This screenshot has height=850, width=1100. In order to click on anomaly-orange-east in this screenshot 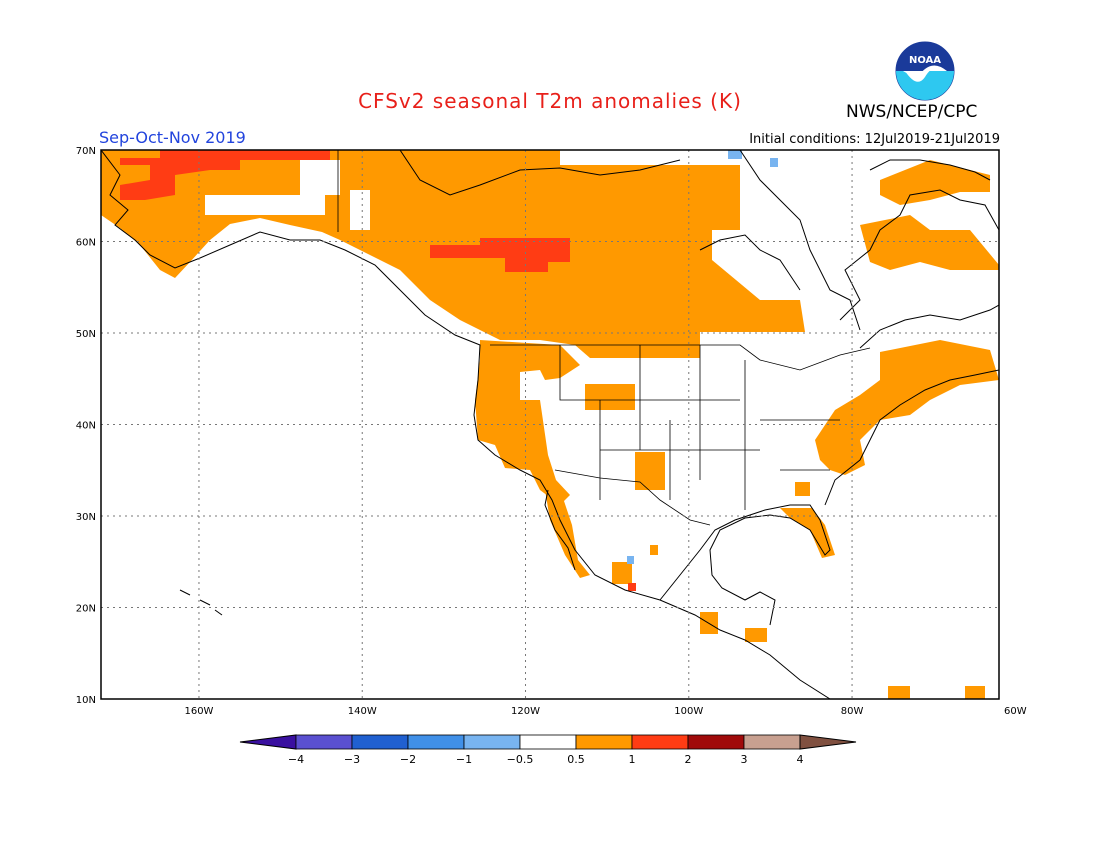, I will do `click(907, 407)`.